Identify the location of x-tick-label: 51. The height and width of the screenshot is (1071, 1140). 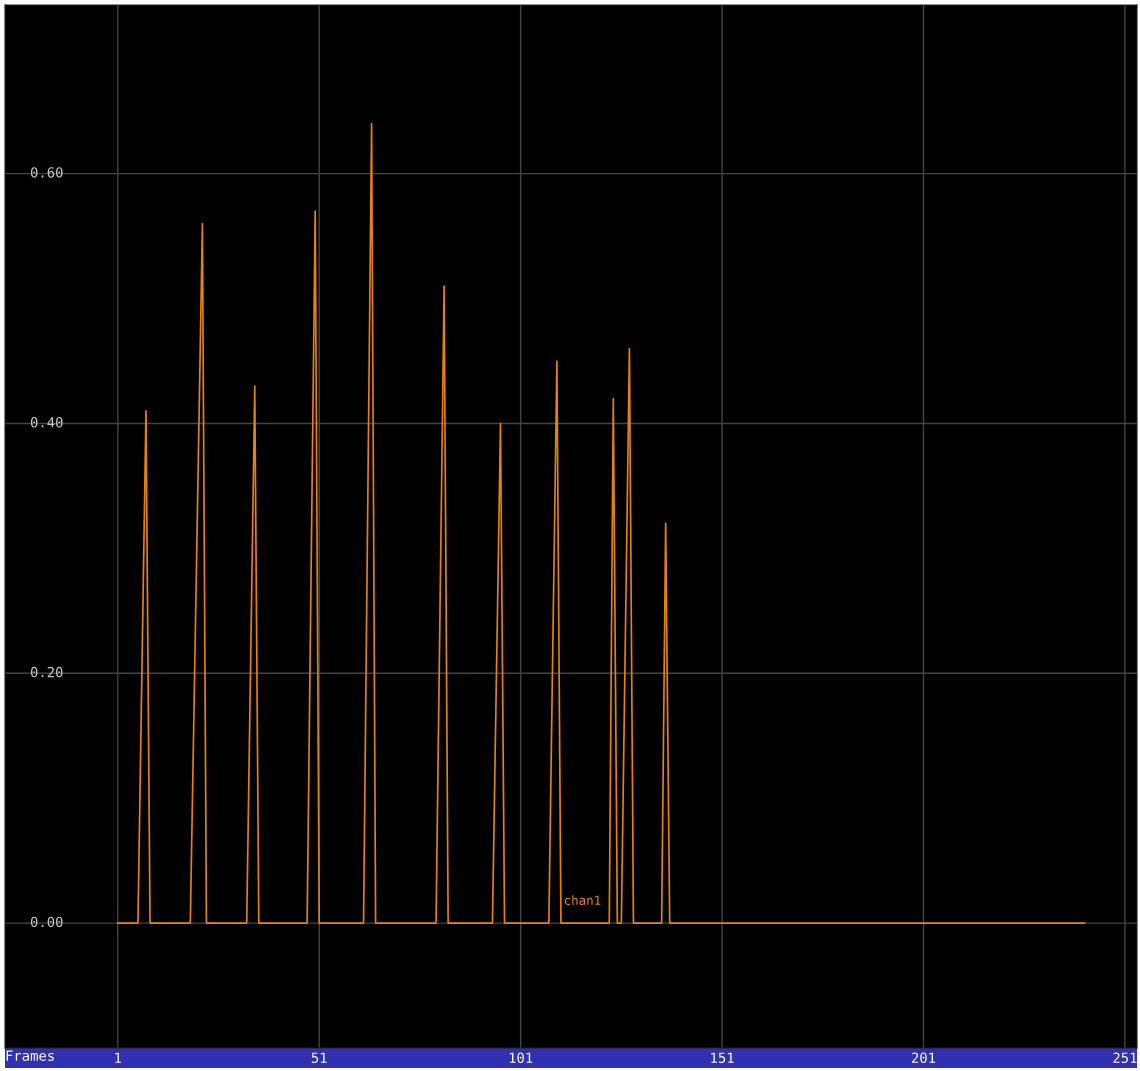
(319, 1057).